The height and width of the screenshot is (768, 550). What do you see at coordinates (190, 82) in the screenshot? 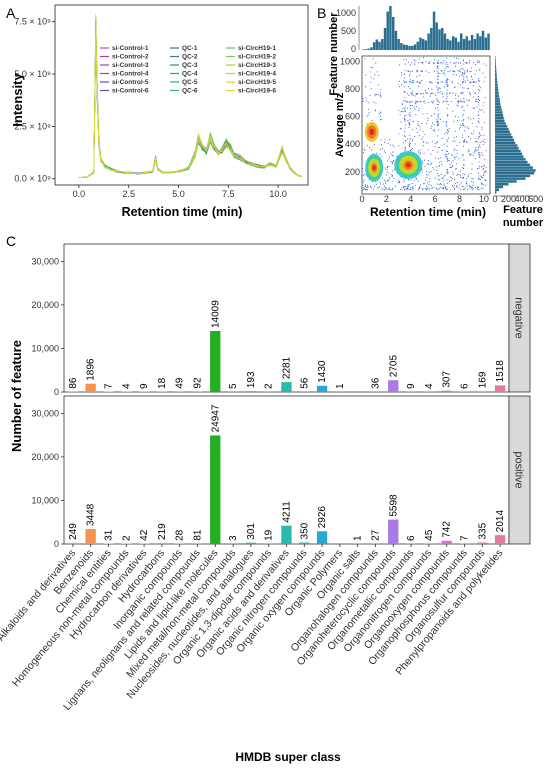
I see `a-legend-entry: QC-5` at bounding box center [190, 82].